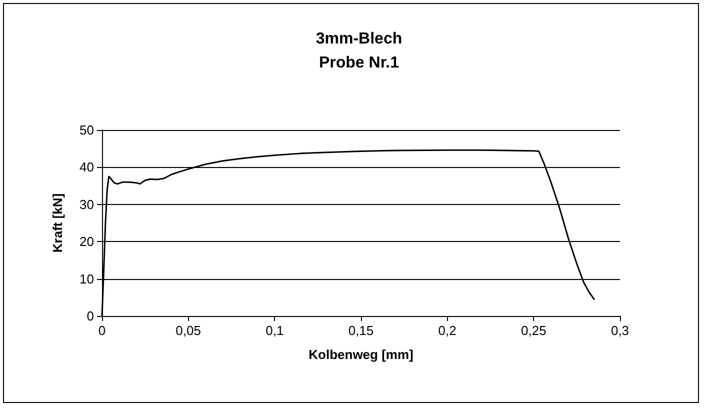  I want to click on x-tick-label: 0, so click(102, 330).